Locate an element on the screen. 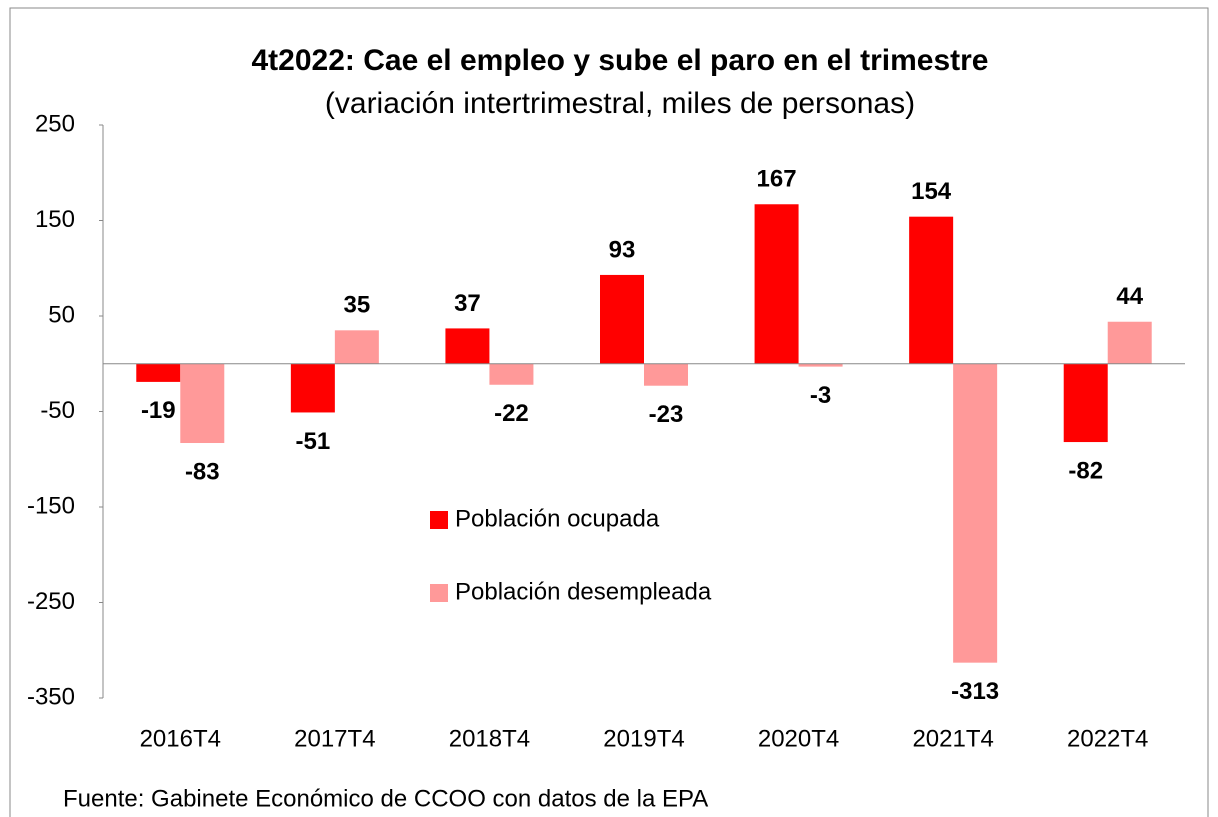  x-tick-label: 2016T4 is located at coordinates (180, 738).